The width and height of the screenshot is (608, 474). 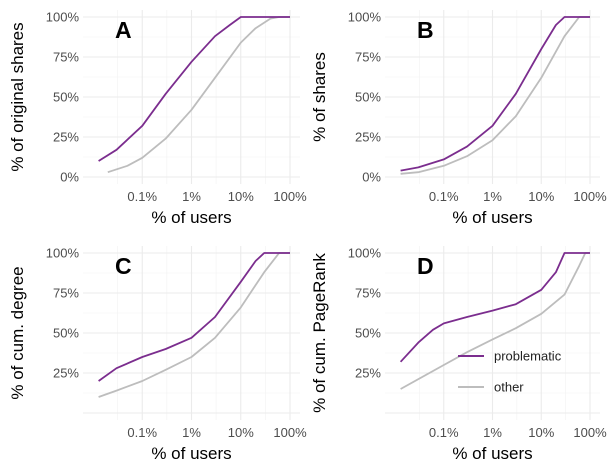 I want to click on legend: problematic other, so click(x=510, y=372).